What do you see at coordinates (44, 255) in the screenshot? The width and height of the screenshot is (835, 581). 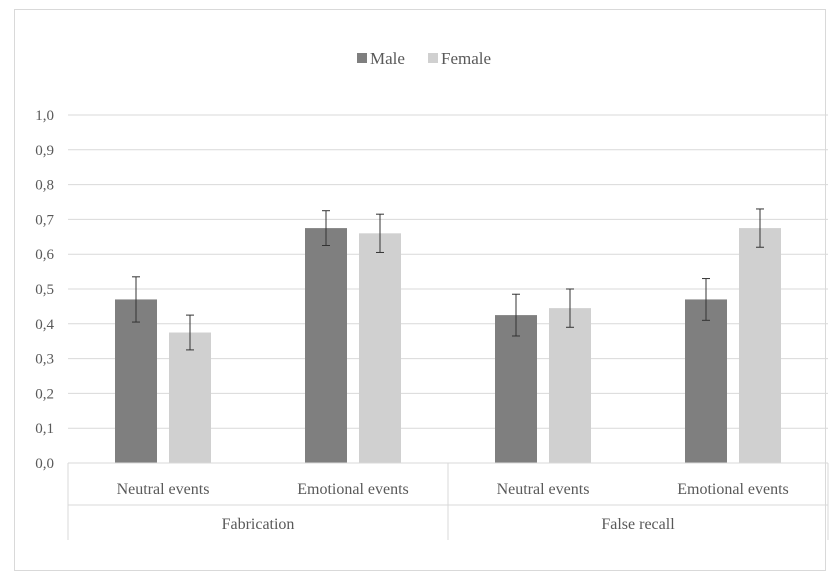 I see `y-tick-label: 0,6` at bounding box center [44, 255].